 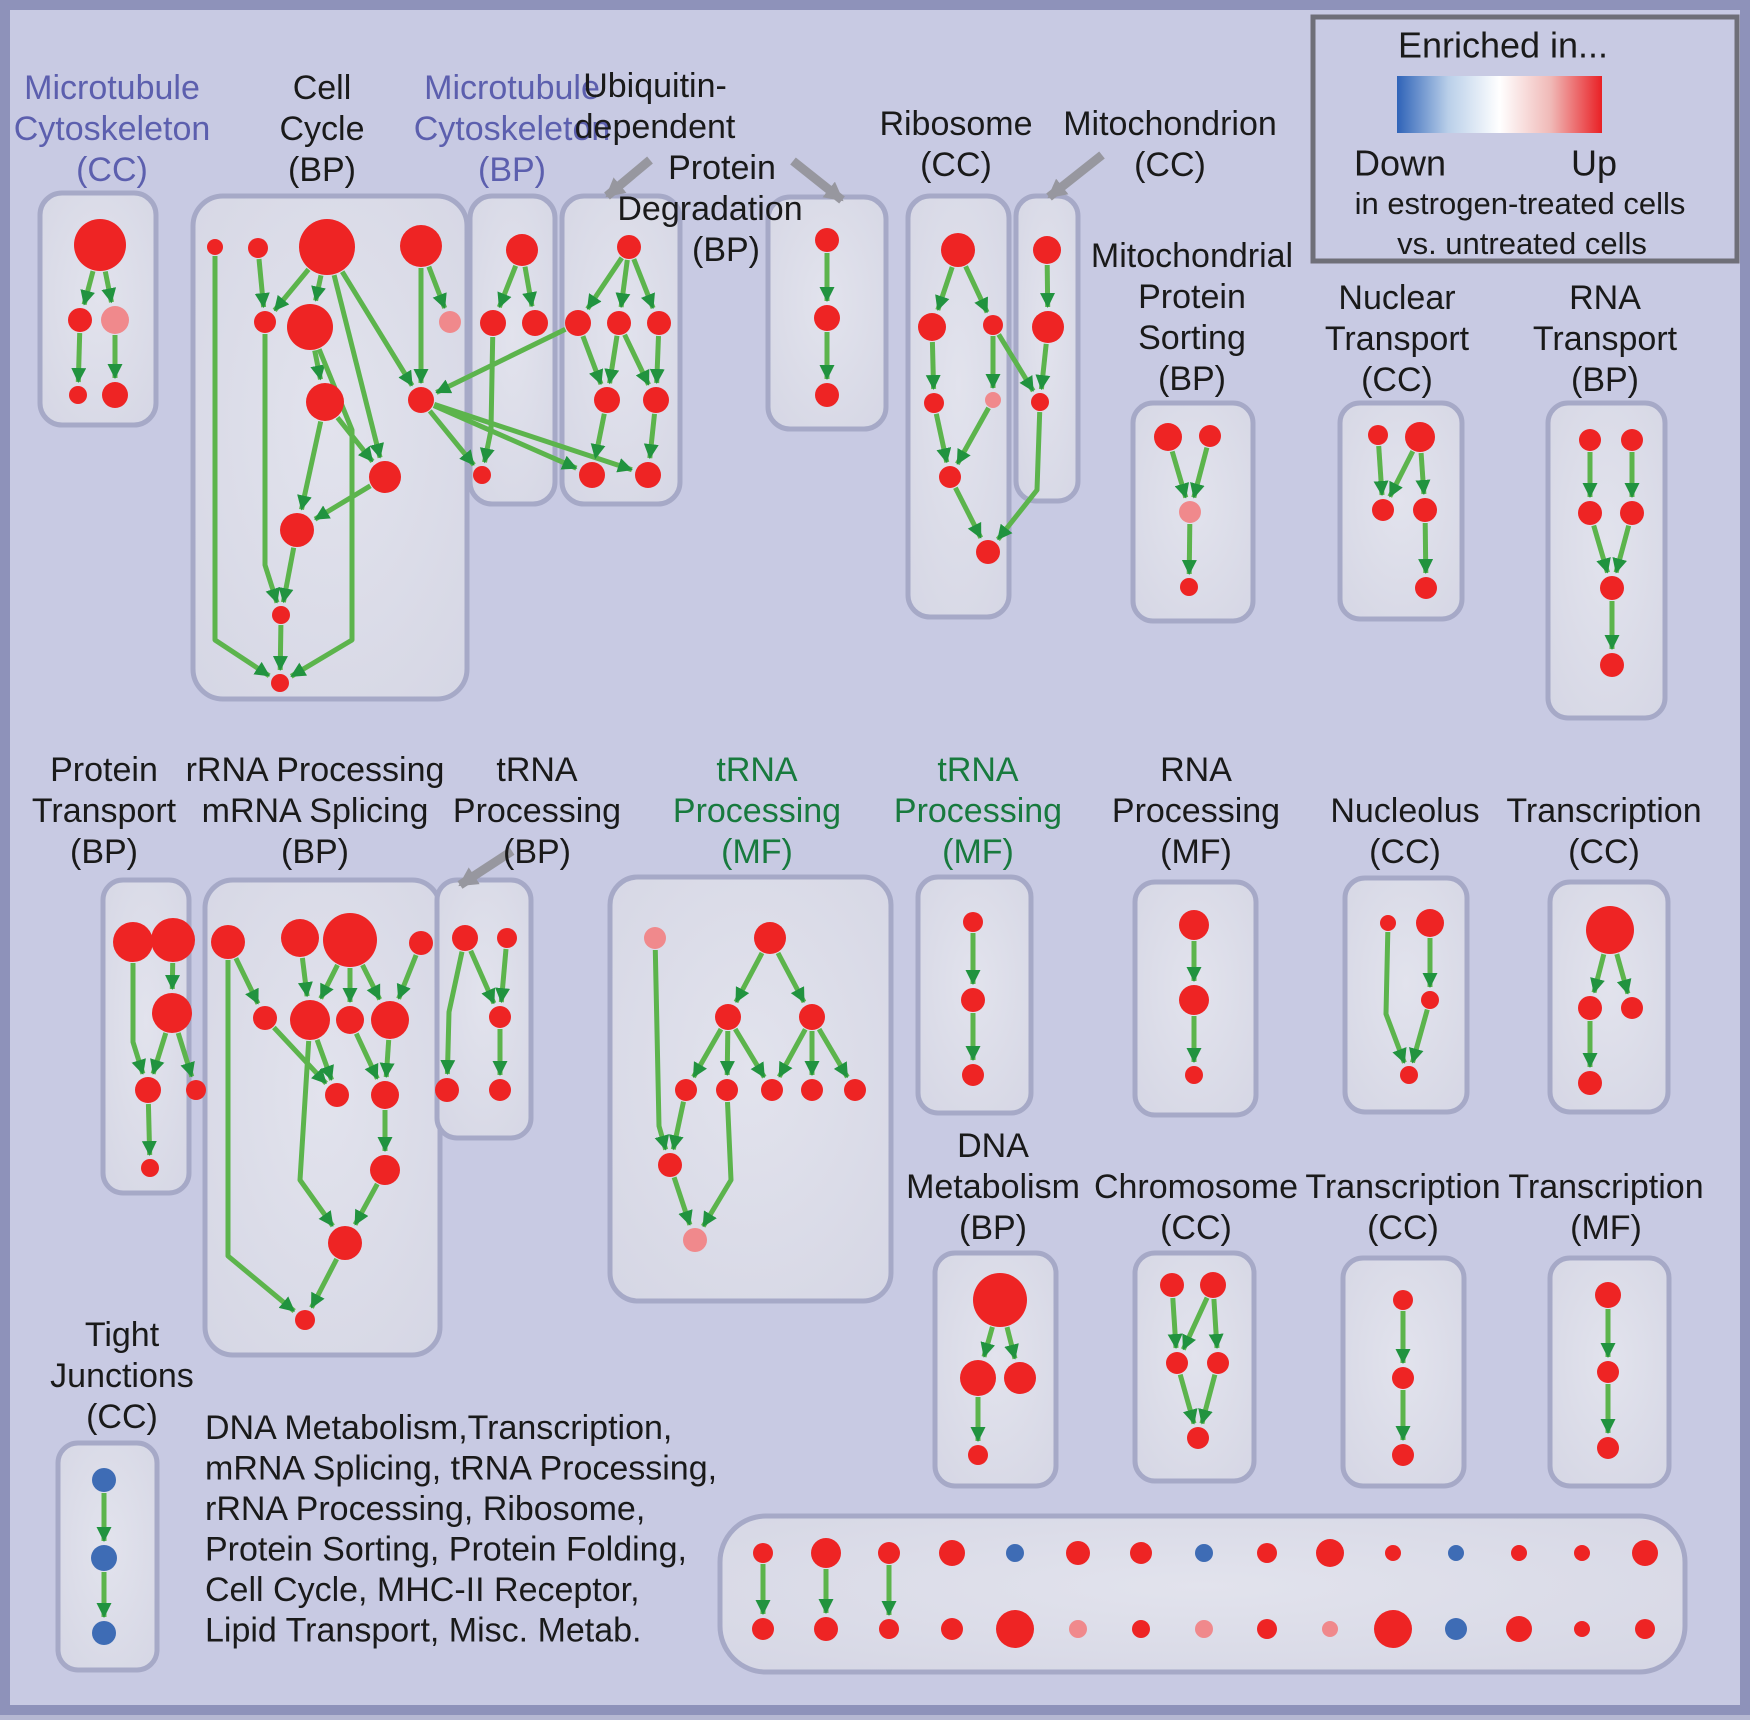 What do you see at coordinates (1378, 435) in the screenshot?
I see `go-term-node-v1` at bounding box center [1378, 435].